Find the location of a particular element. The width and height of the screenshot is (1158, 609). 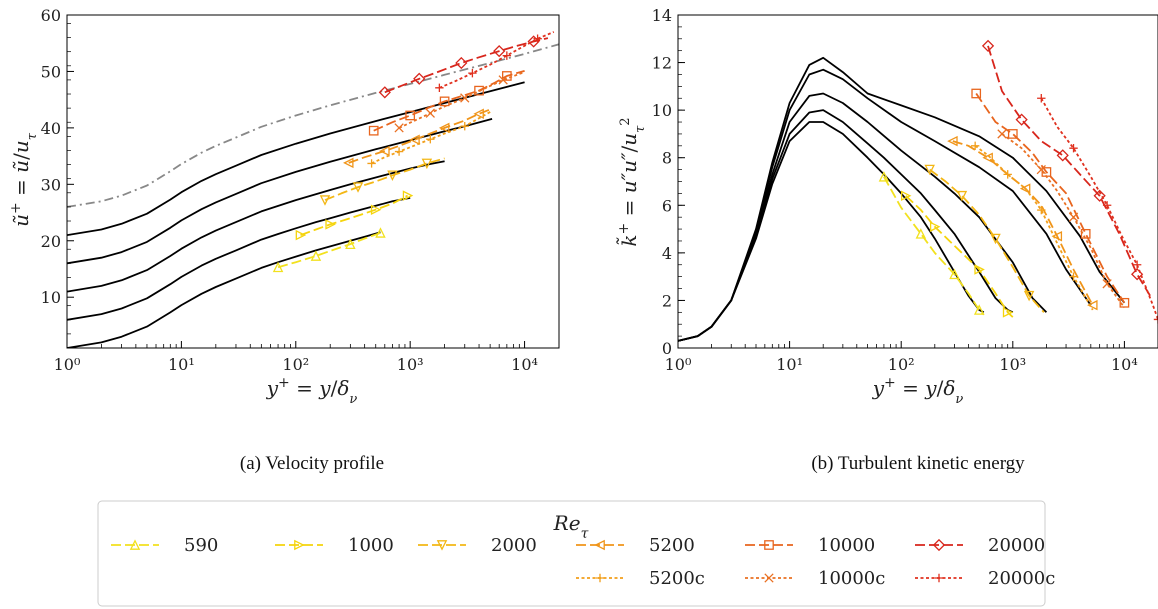

tke-series-1000-reference- is located at coordinates (846, 225).